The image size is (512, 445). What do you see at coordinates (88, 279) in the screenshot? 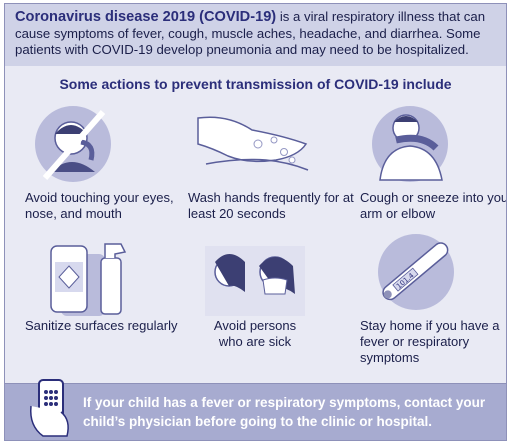
I see `disinfectant-icon` at bounding box center [88, 279].